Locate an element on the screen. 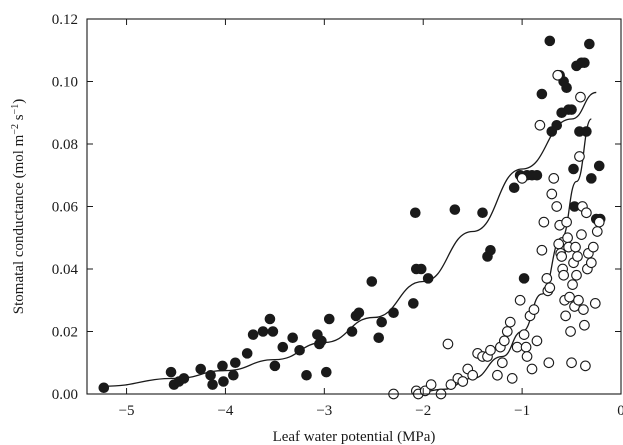  y-axis-label-end: ) is located at coordinates (19, 101).